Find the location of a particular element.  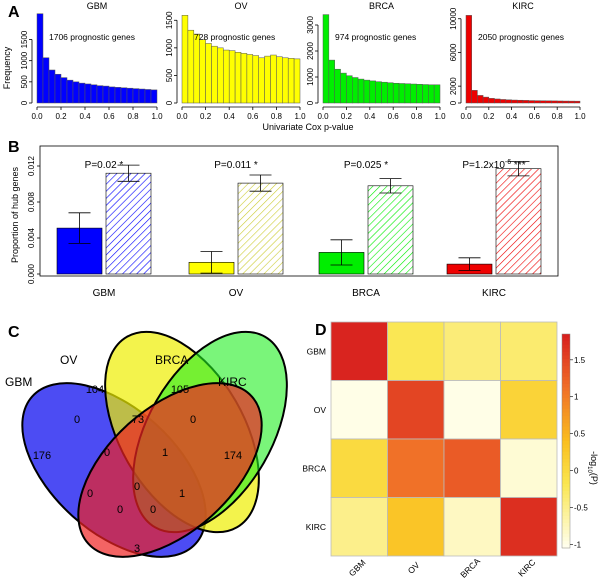

venn-label-brca: BRCA is located at coordinates (171, 360).